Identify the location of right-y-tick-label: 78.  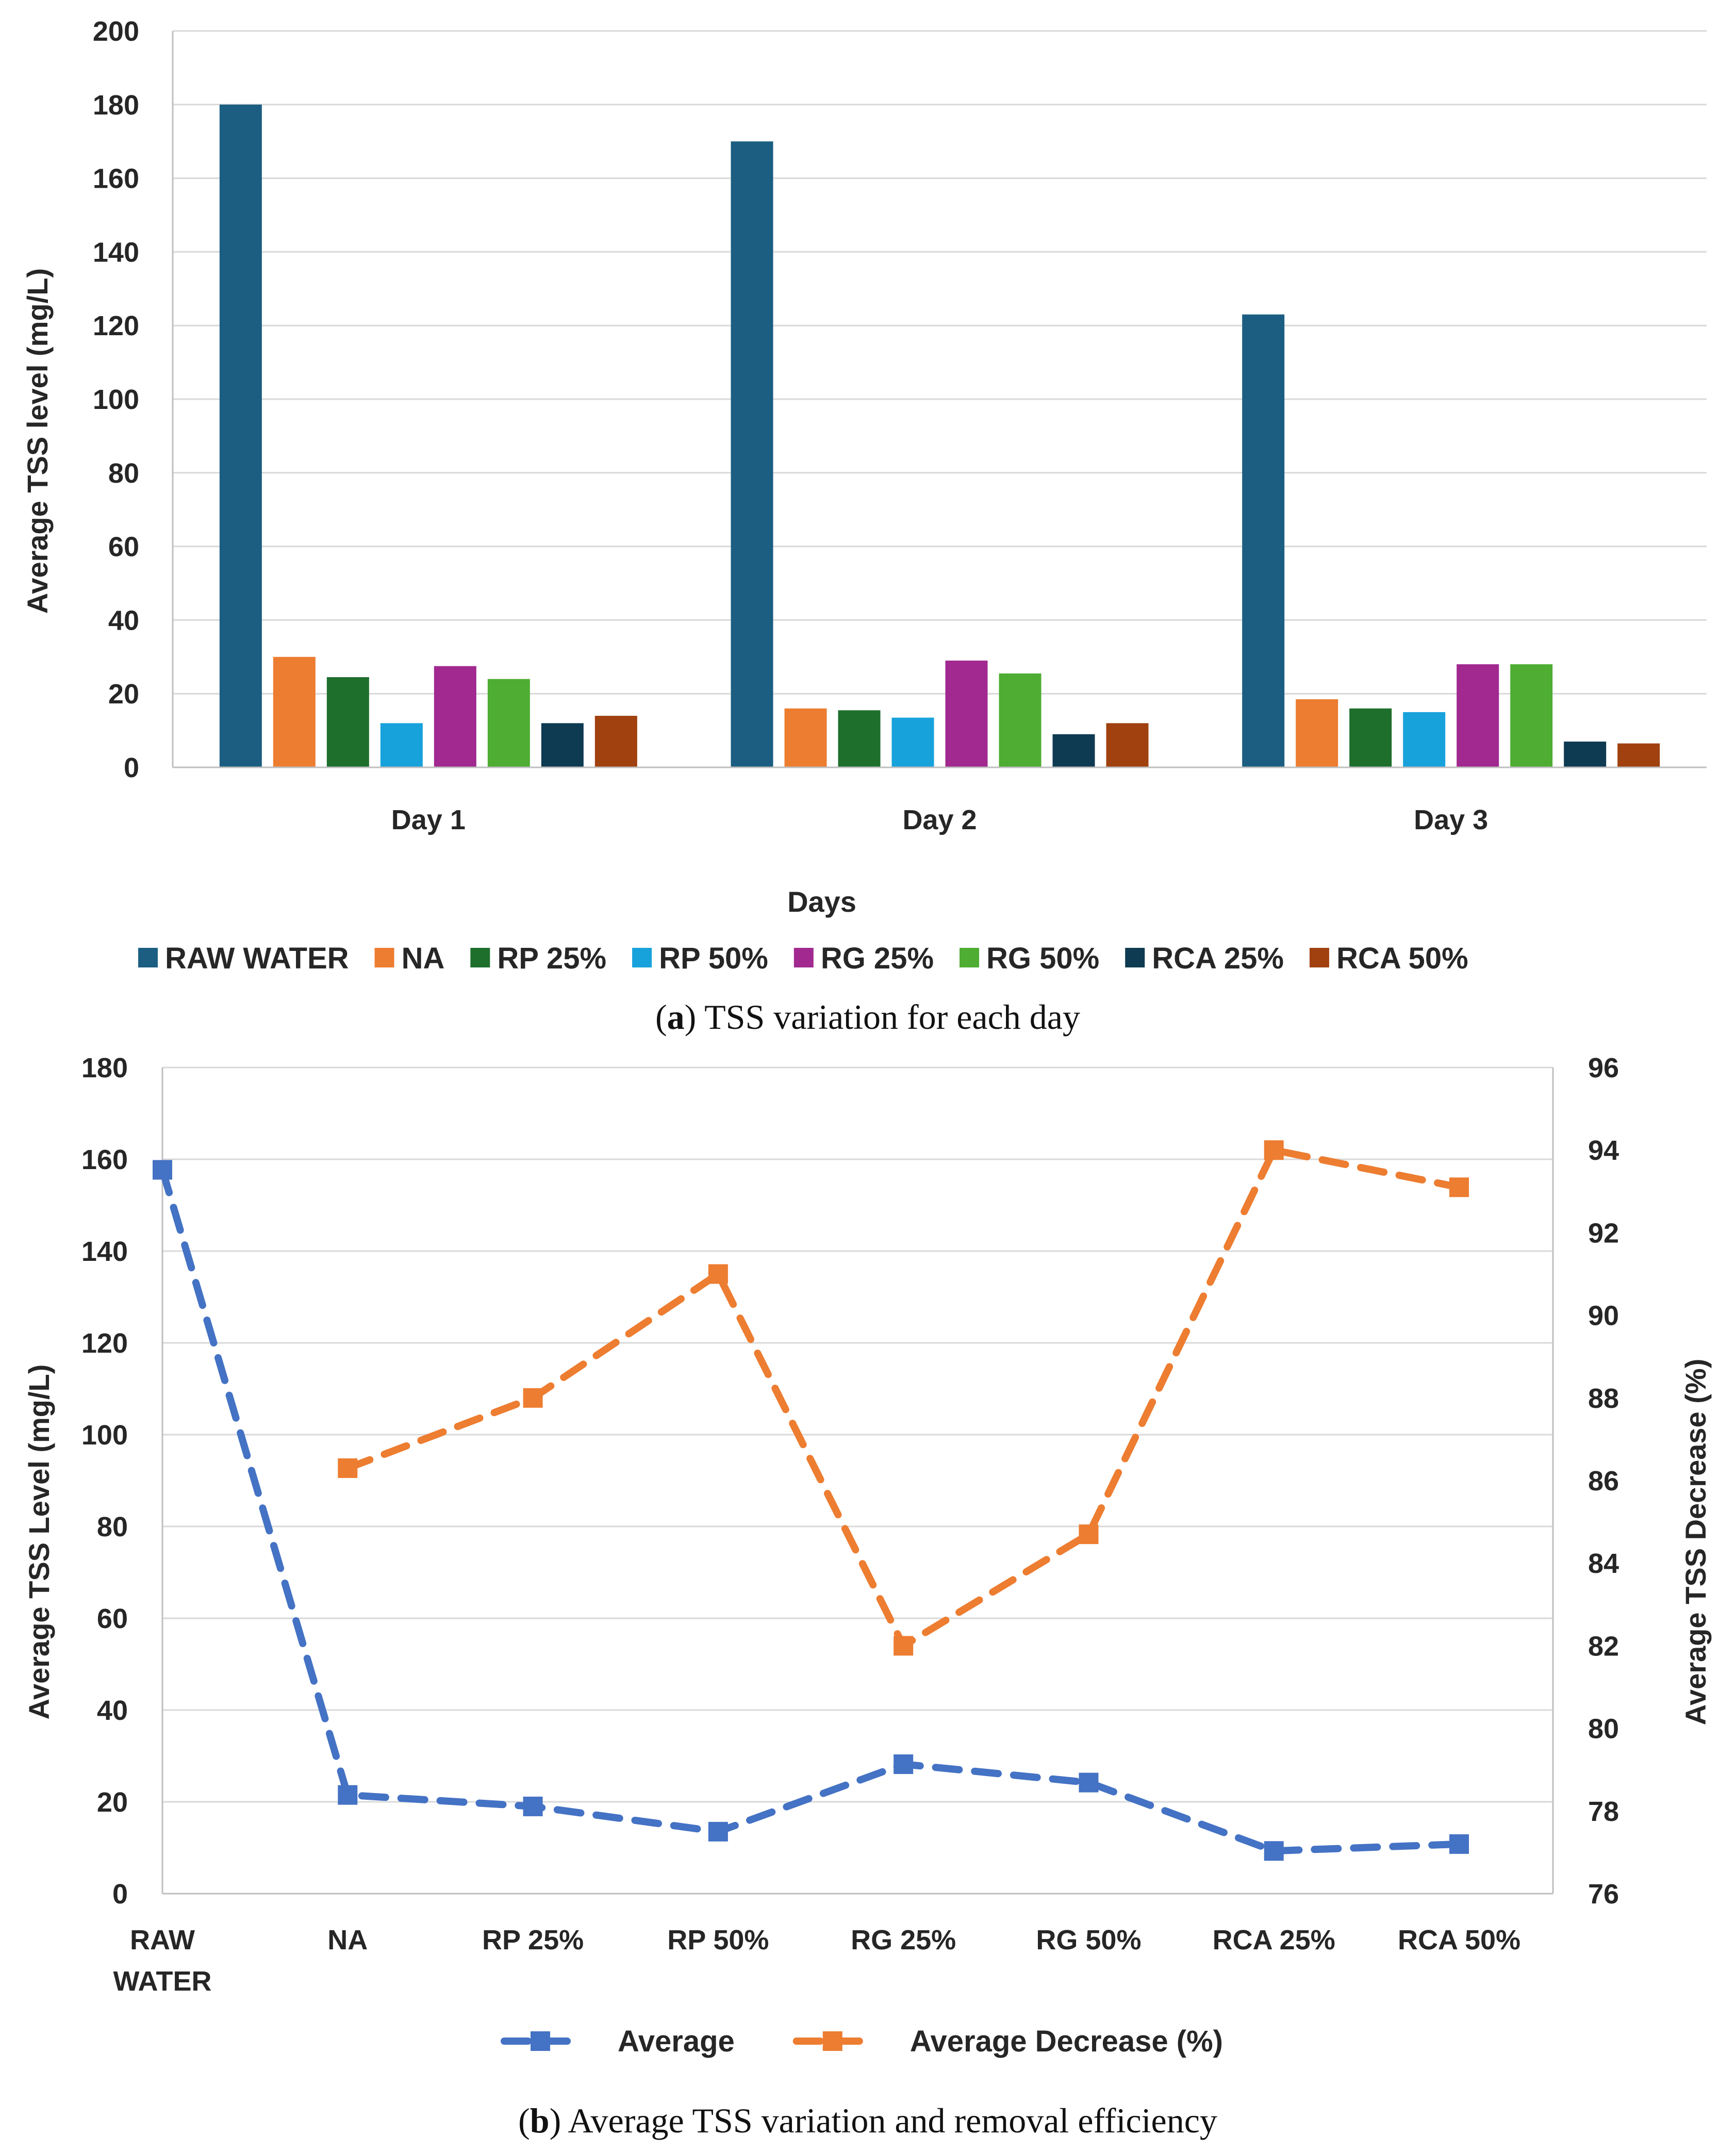
(1603, 1812).